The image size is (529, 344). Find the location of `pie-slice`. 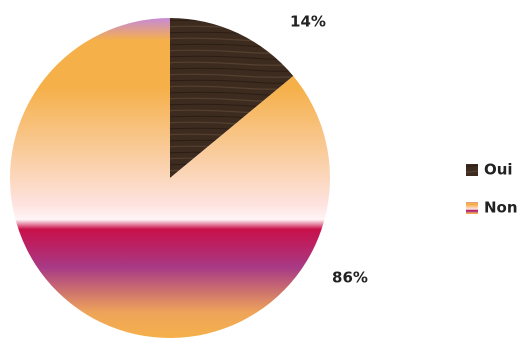

pie-slice is located at coordinates (232, 98).